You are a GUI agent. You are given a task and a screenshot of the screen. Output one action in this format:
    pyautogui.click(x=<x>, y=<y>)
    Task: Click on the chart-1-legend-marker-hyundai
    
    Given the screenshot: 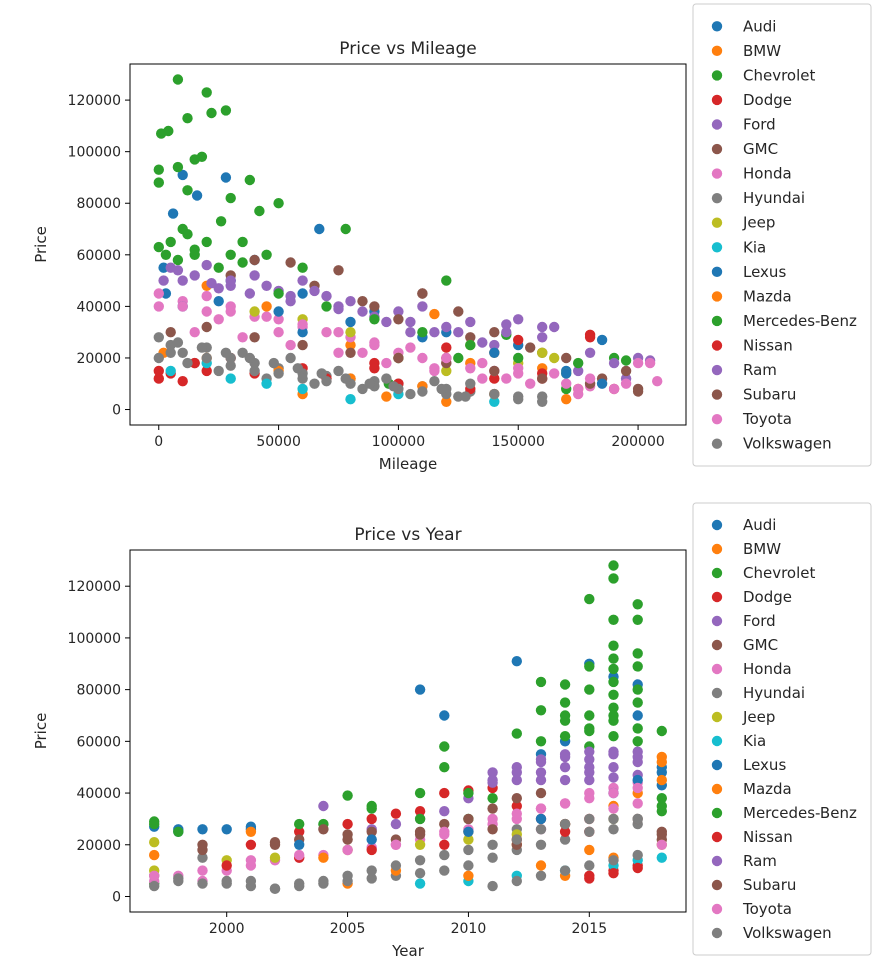 What is the action you would take?
    pyautogui.click(x=717, y=198)
    